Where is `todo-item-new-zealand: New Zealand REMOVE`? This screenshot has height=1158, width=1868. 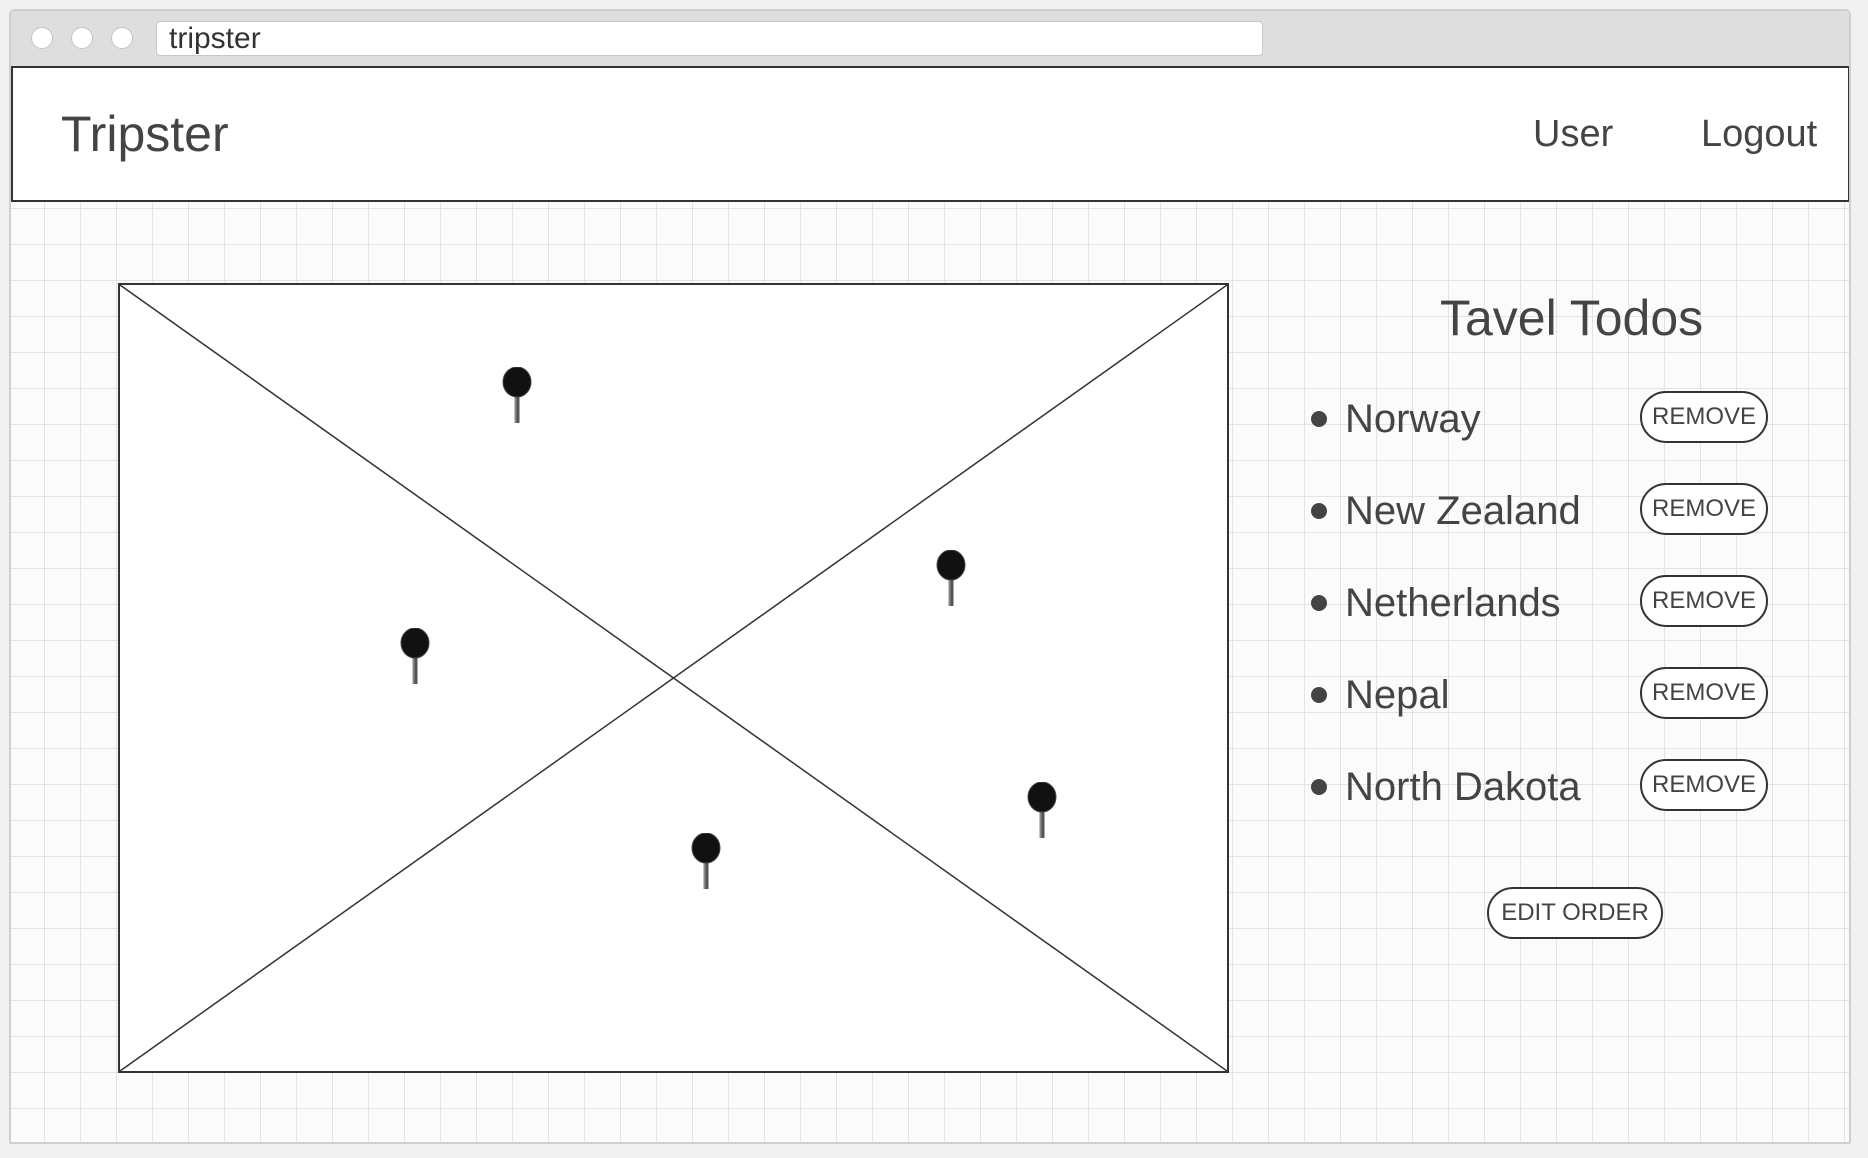 todo-item-new-zealand: New Zealand REMOVE is located at coordinates (1541, 529).